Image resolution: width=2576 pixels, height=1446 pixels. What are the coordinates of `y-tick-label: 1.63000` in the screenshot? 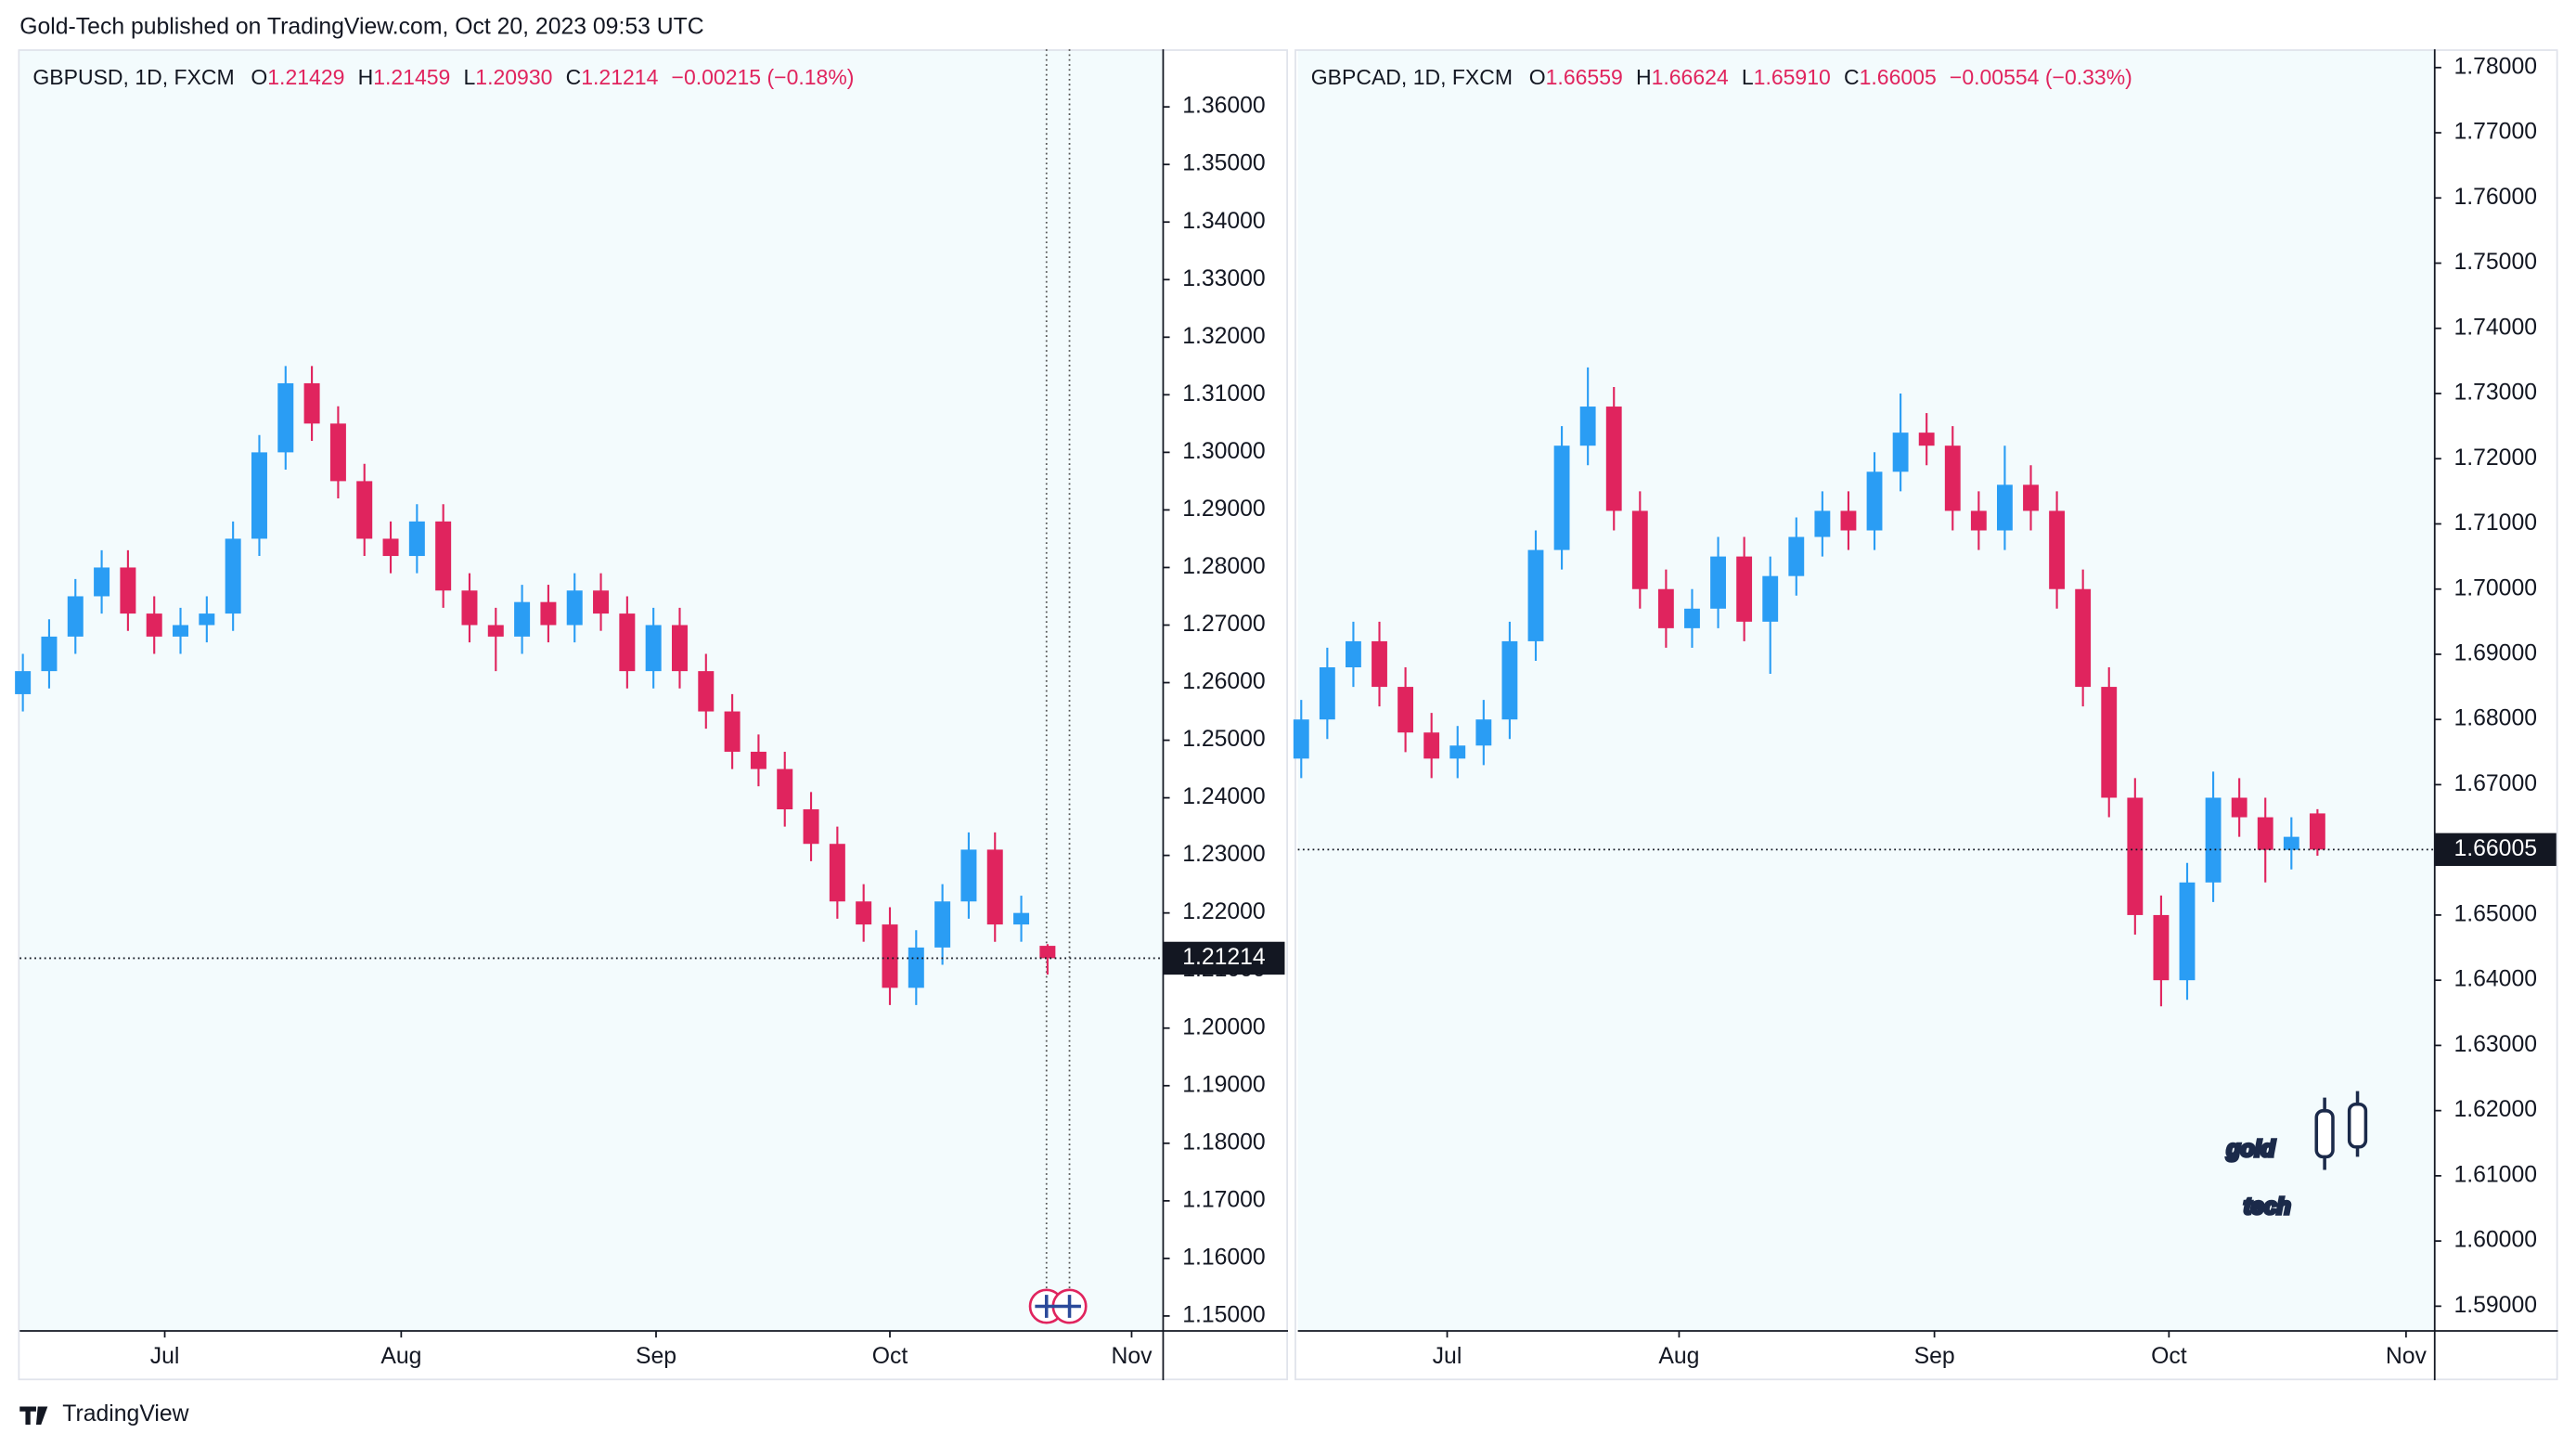 It's located at (2495, 1044).